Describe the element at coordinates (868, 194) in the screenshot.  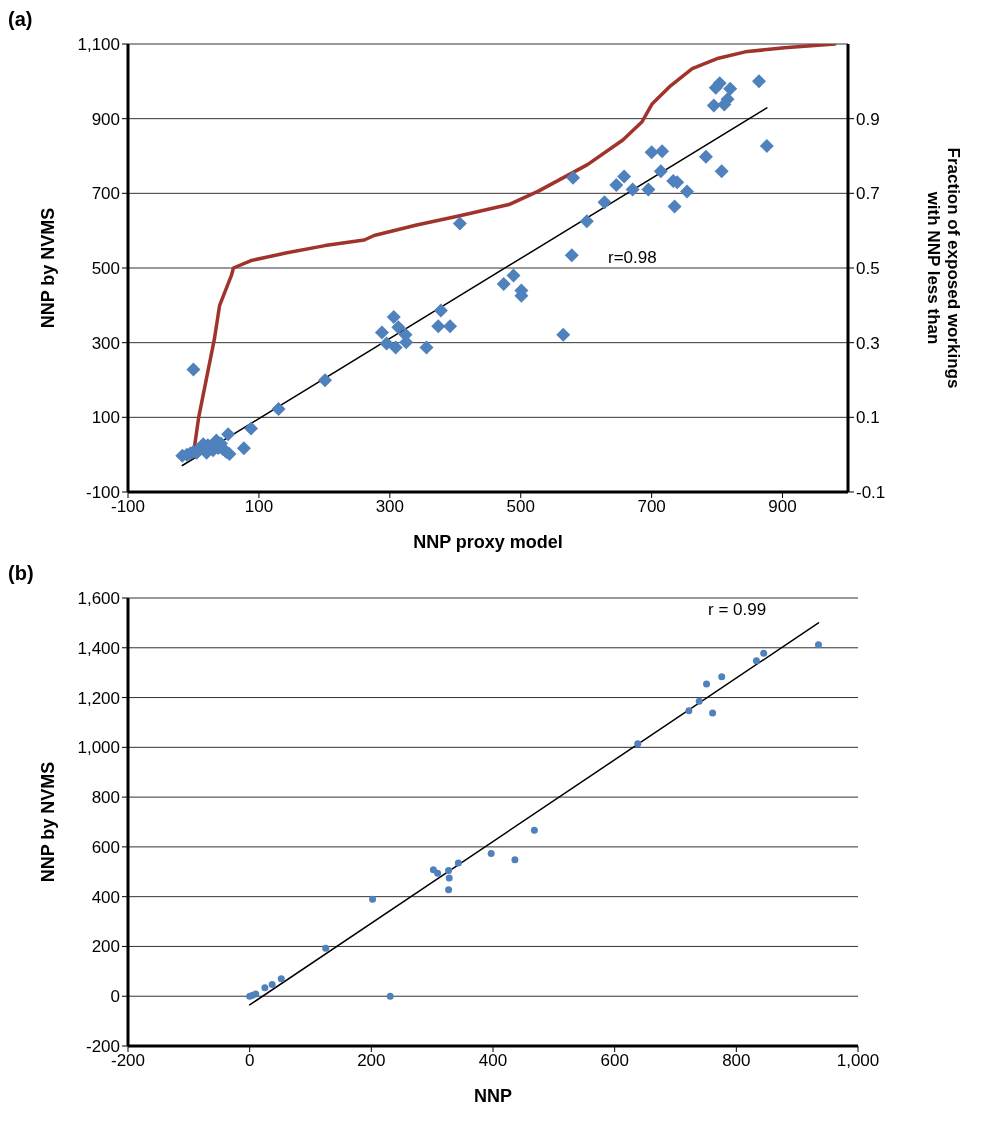
I see `y2-tick-label: 0.7` at that location.